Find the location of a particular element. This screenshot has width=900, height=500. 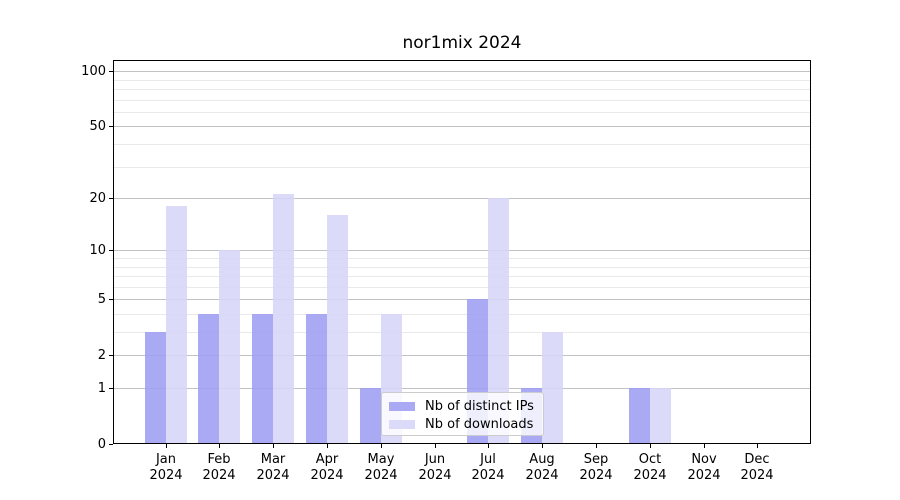

y-tick-label: 20 is located at coordinates (97, 198).